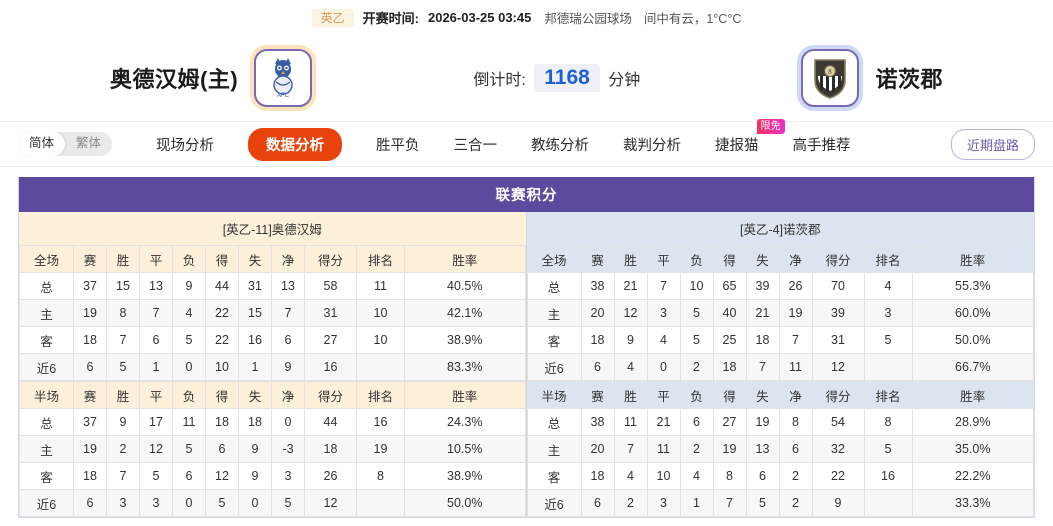  I want to click on table-cell: 40.5%, so click(465, 286).